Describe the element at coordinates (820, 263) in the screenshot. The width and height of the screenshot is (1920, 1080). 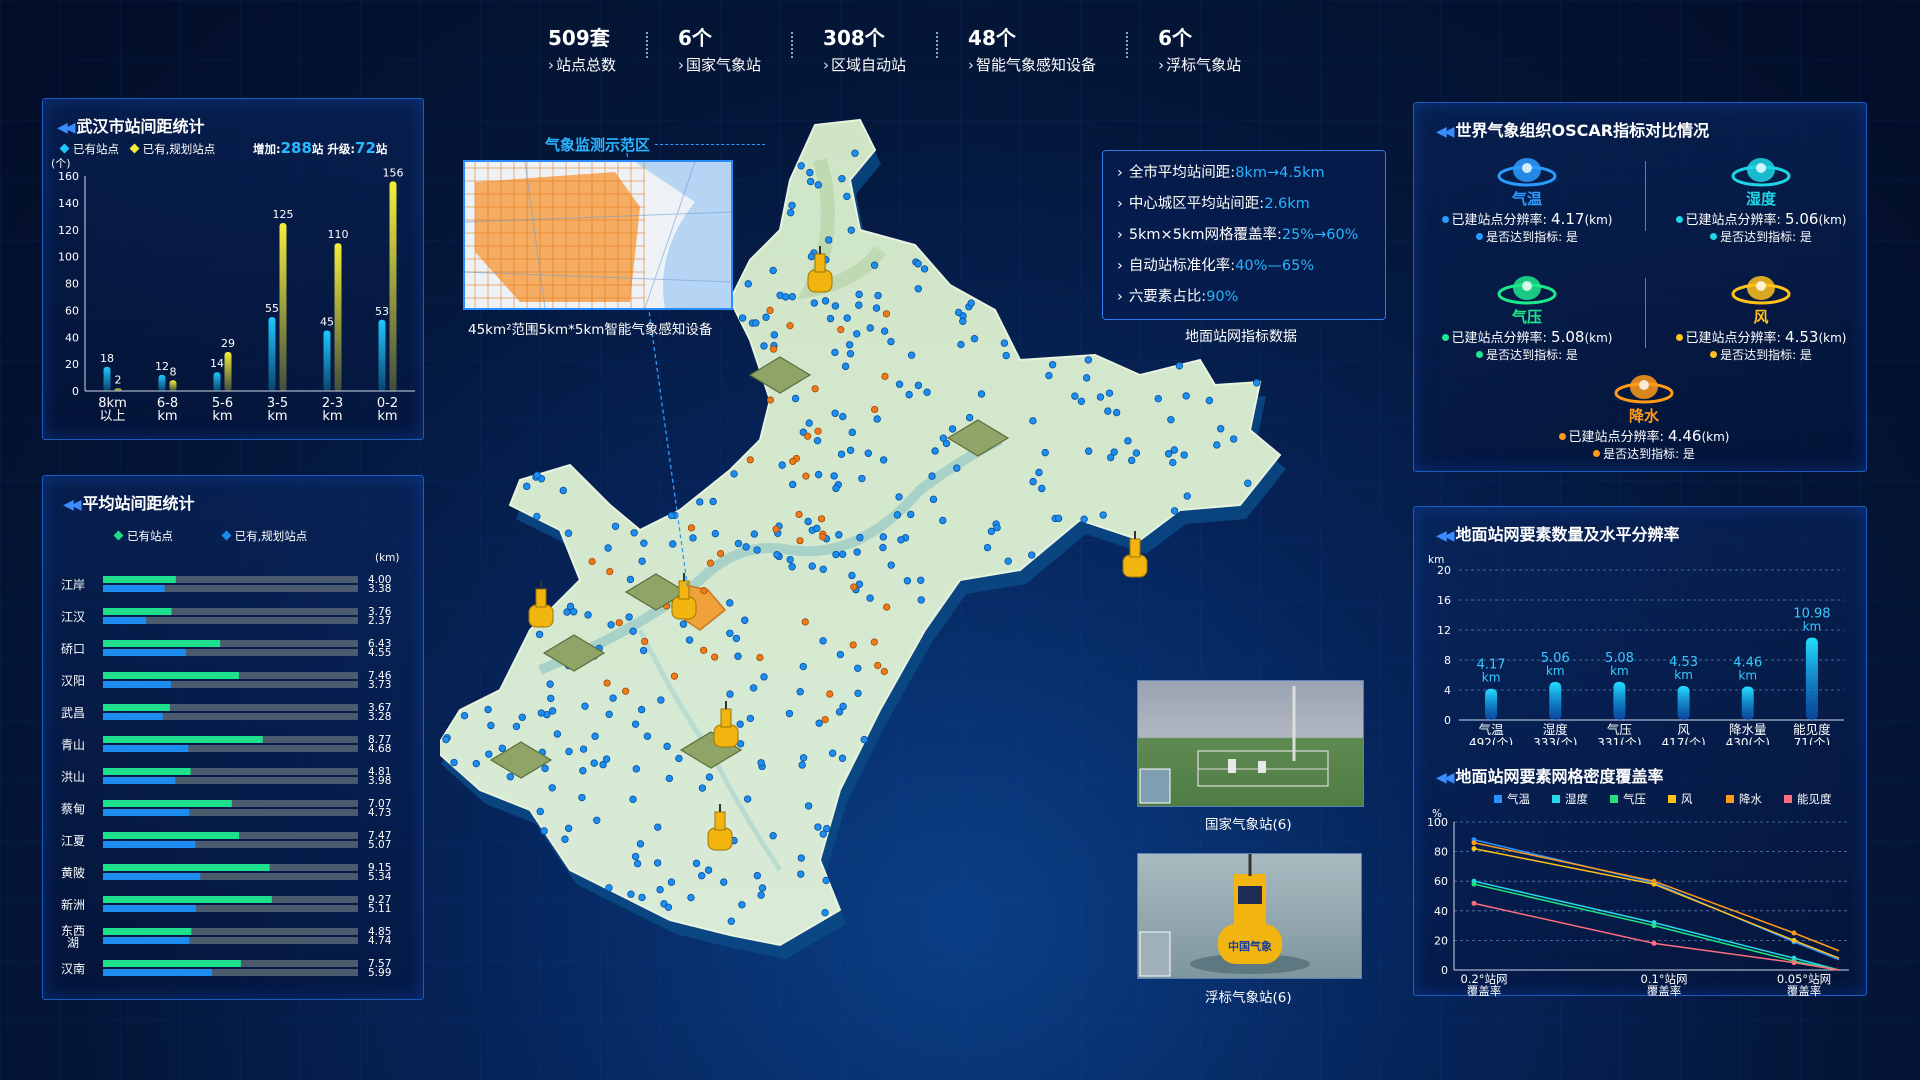
I see `buoy-marker-top` at that location.